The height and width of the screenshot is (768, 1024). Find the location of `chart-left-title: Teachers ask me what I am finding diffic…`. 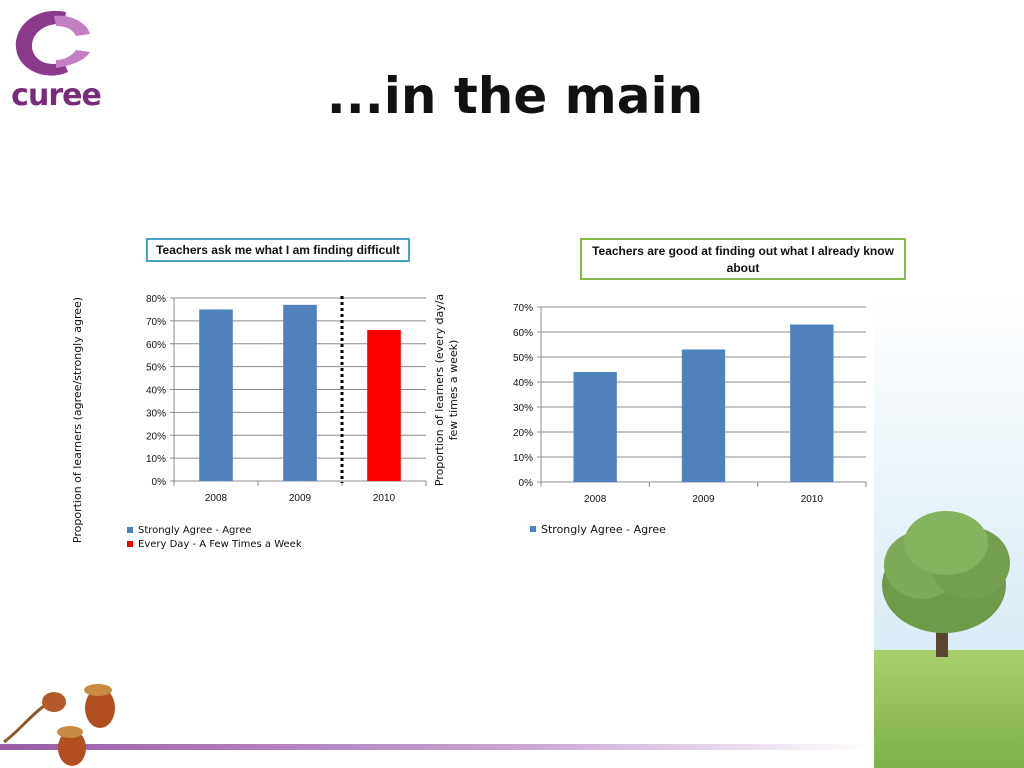

chart-left-title: Teachers ask me what I am finding diffic… is located at coordinates (278, 250).